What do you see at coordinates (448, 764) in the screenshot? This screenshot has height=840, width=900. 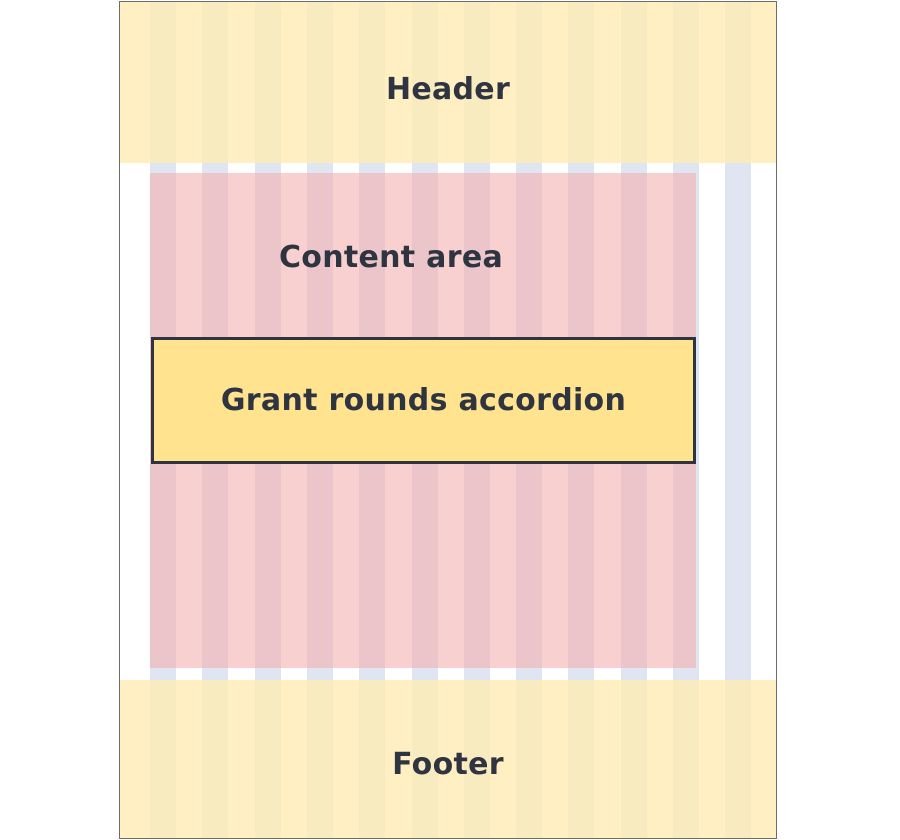 I see `footer-label: Footer` at bounding box center [448, 764].